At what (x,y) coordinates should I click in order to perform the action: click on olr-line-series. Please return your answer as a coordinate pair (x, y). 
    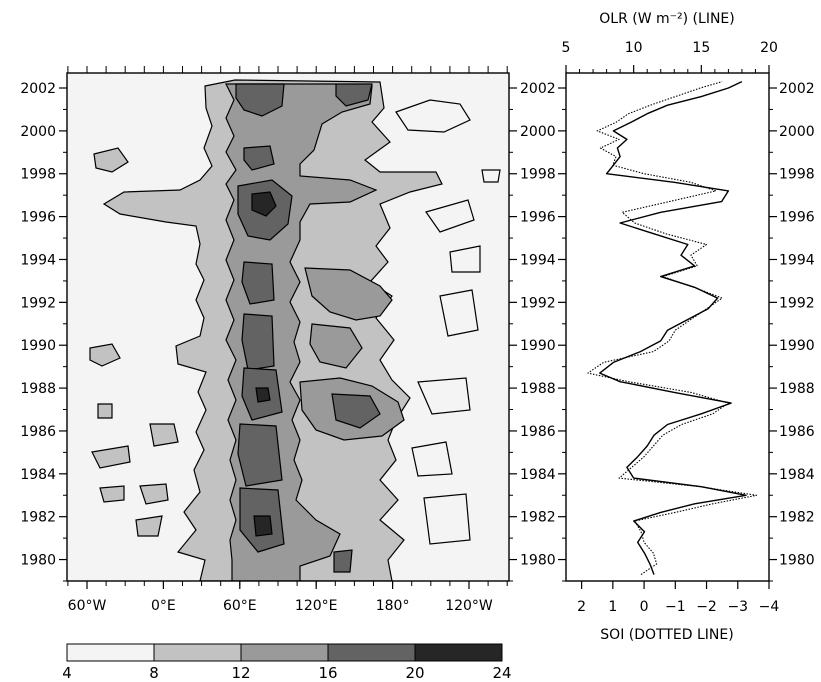
    Looking at the image, I should click on (673, 327).